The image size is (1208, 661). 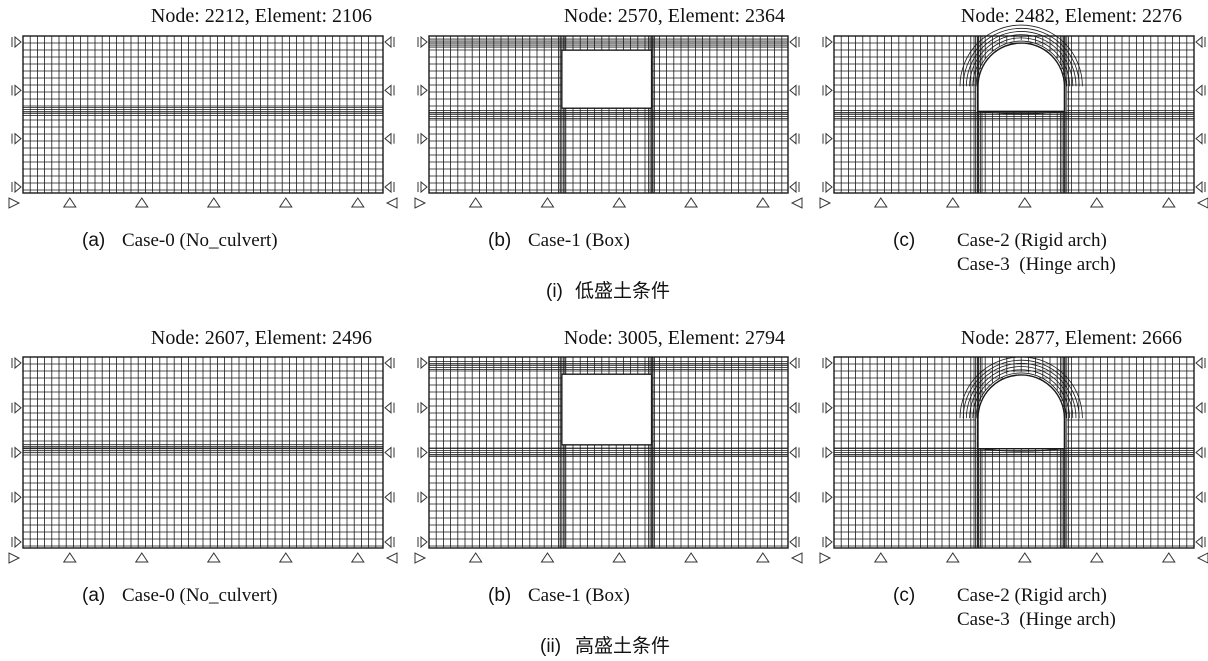 What do you see at coordinates (1071, 338) in the screenshot?
I see `node-element-count: Node: 2877, Element: 2666` at bounding box center [1071, 338].